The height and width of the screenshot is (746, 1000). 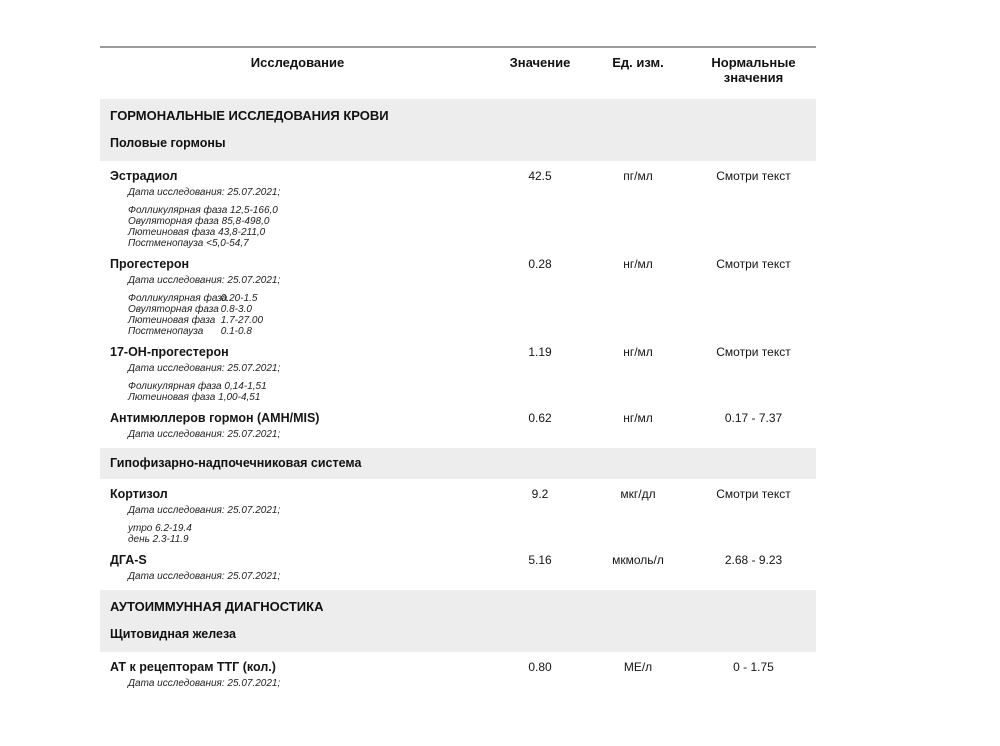 I want to click on column-header-normal: Нормальные значения, so click(x=753, y=70).